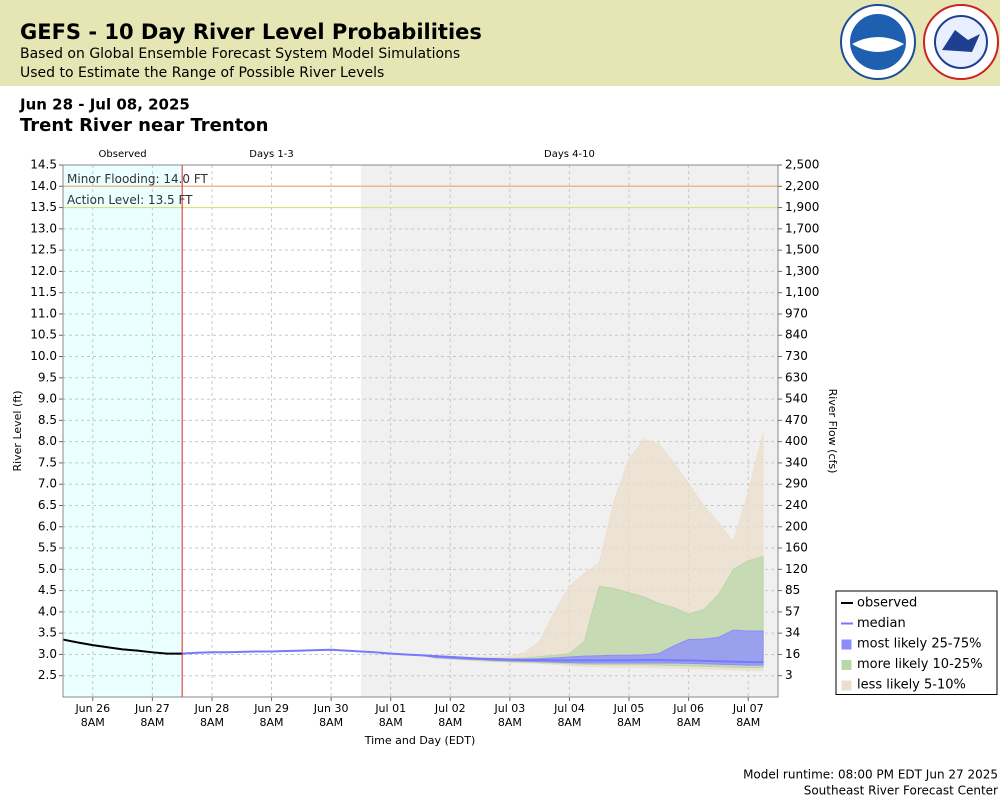 The height and width of the screenshot is (800, 1000). What do you see at coordinates (47, 633) in the screenshot?
I see `y-tick-label: 3.5` at bounding box center [47, 633].